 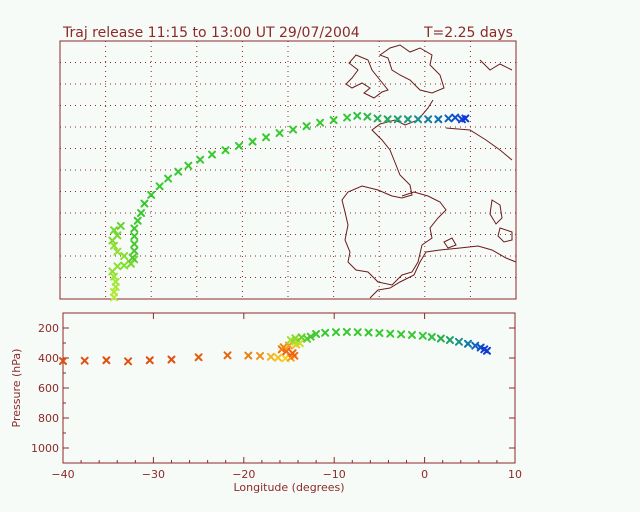 What do you see at coordinates (48, 328) in the screenshot?
I see `y-tick-label: 200` at bounding box center [48, 328].